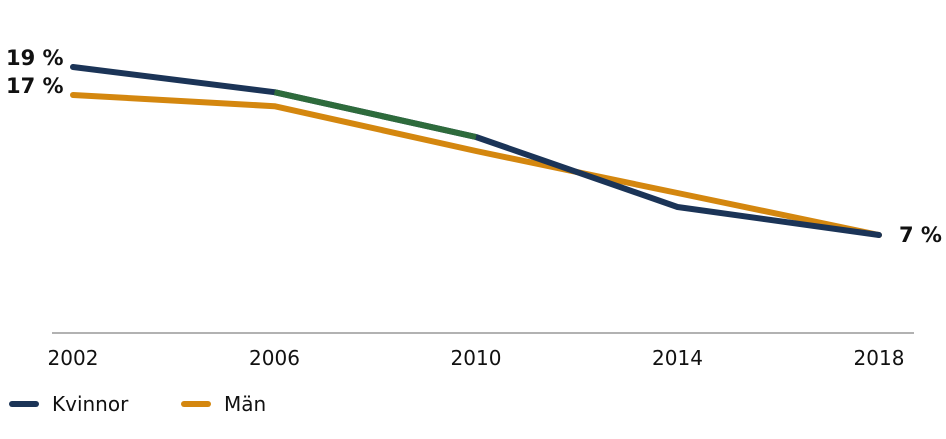 The width and height of the screenshot is (946, 439). Describe the element at coordinates (677, 358) in the screenshot. I see `x-tick-label-2014: 2014` at that location.